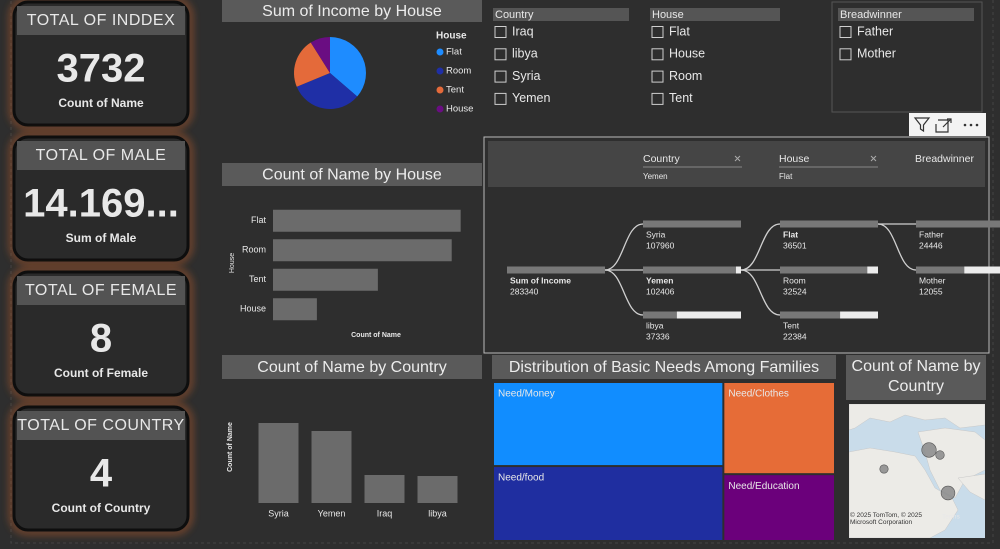 The width and height of the screenshot is (1000, 549). I want to click on legend-swatch, so click(440, 90).